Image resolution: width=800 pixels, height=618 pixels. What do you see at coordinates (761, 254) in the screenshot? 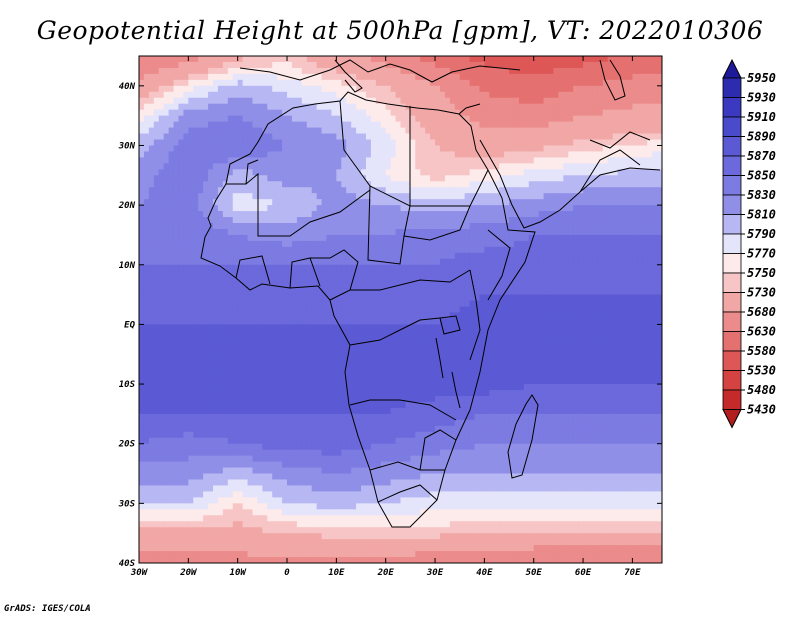
I see `colorbar-label: 5770` at bounding box center [761, 254].